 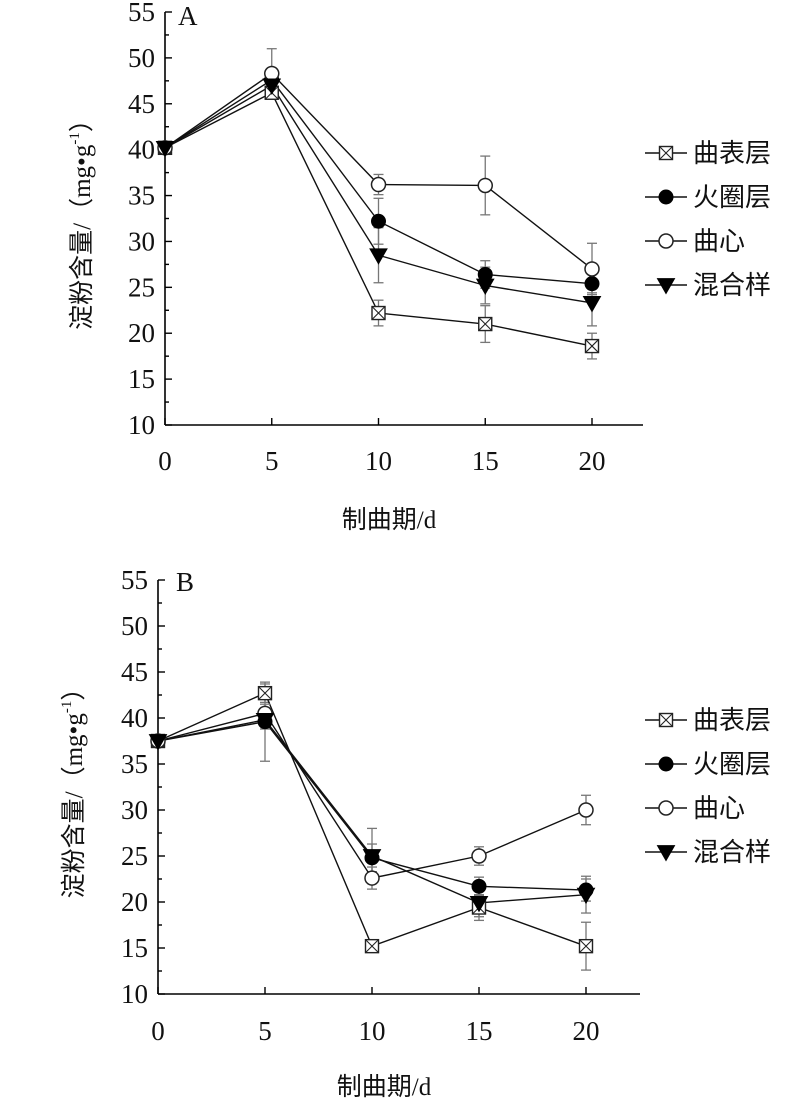 I want to click on panel-b-legend-marker-x2, so click(x=666, y=720).